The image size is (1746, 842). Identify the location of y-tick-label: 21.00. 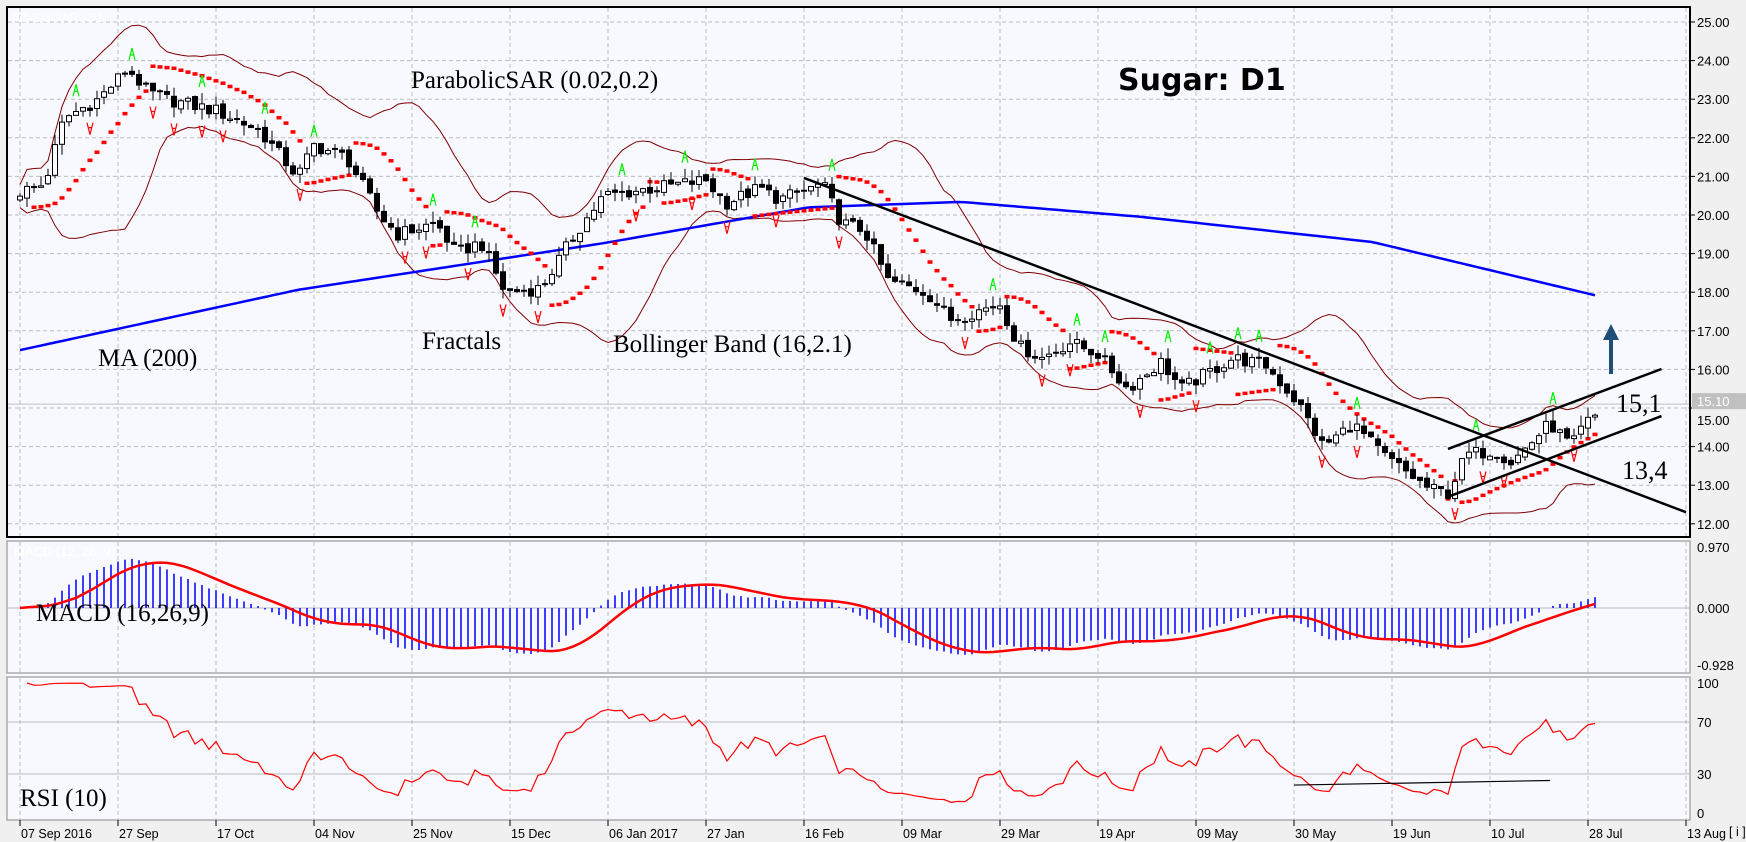
(1713, 176).